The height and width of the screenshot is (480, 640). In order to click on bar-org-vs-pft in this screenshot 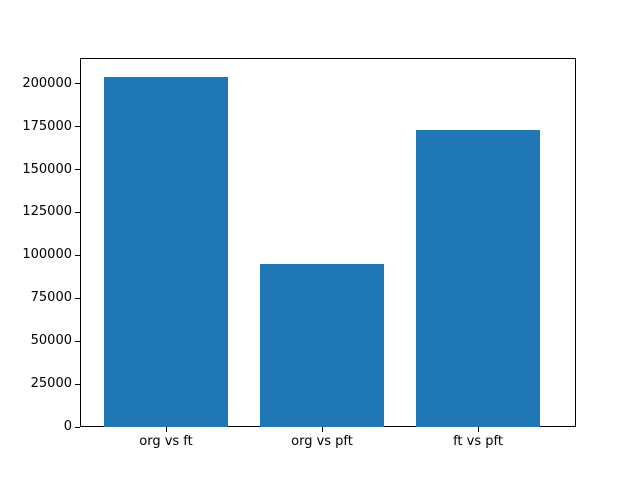, I will do `click(322, 345)`.